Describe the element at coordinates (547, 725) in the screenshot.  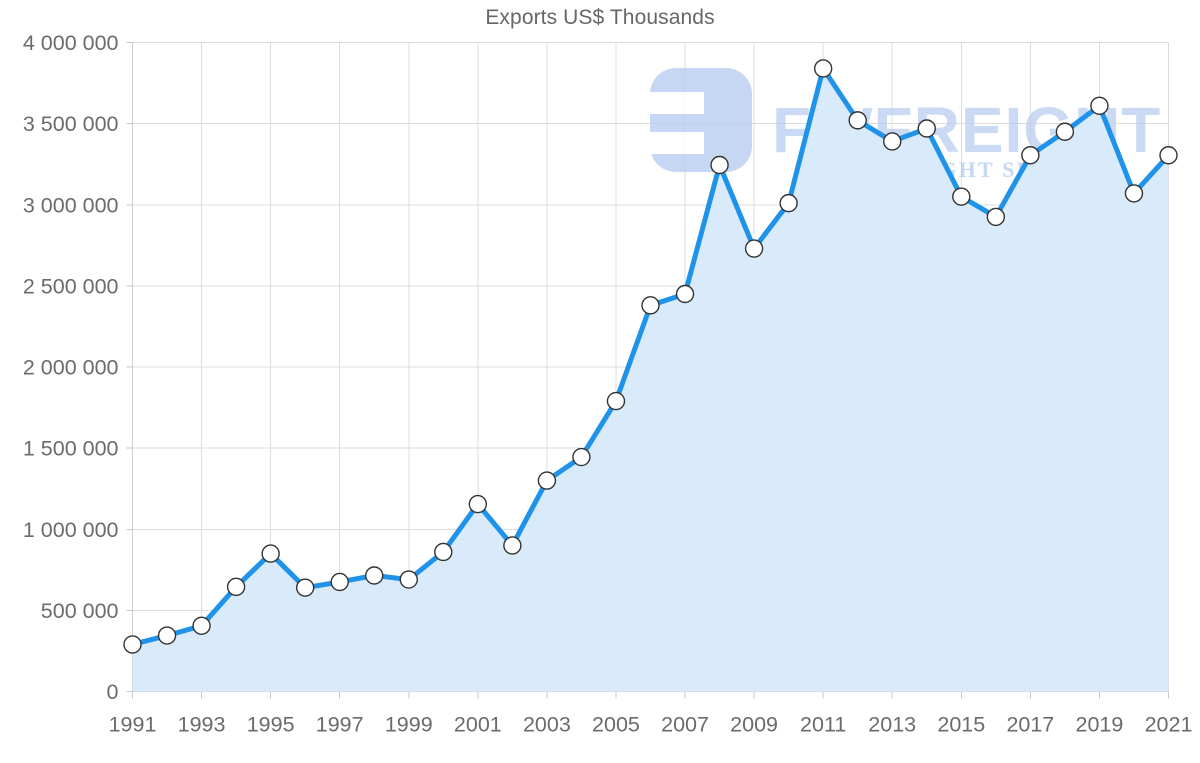
I see `x-axis-tick-label: 2003` at that location.